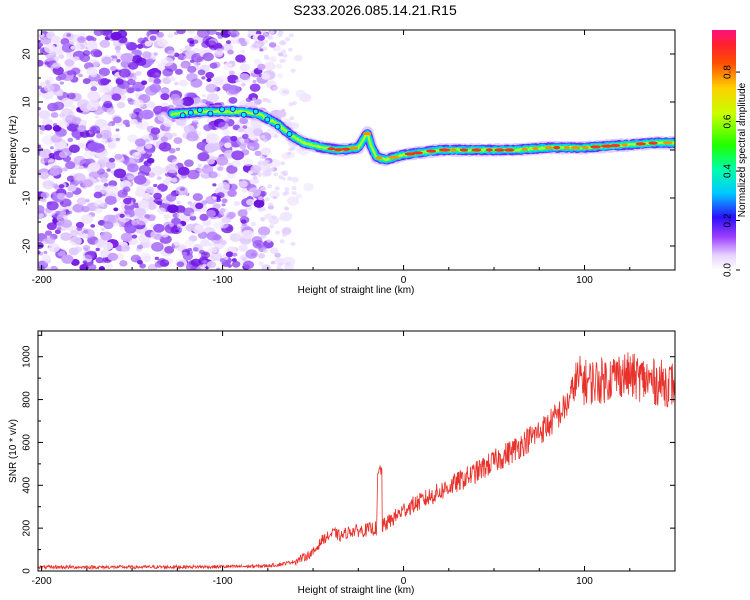 This screenshot has width=750, height=600. I want to click on y-tick-label: 1000, so click(27, 356).